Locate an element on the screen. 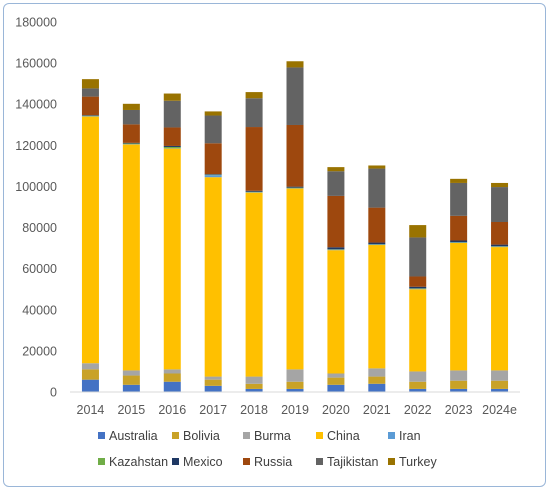  bar-segment-tajikistan-2017 is located at coordinates (213, 129).